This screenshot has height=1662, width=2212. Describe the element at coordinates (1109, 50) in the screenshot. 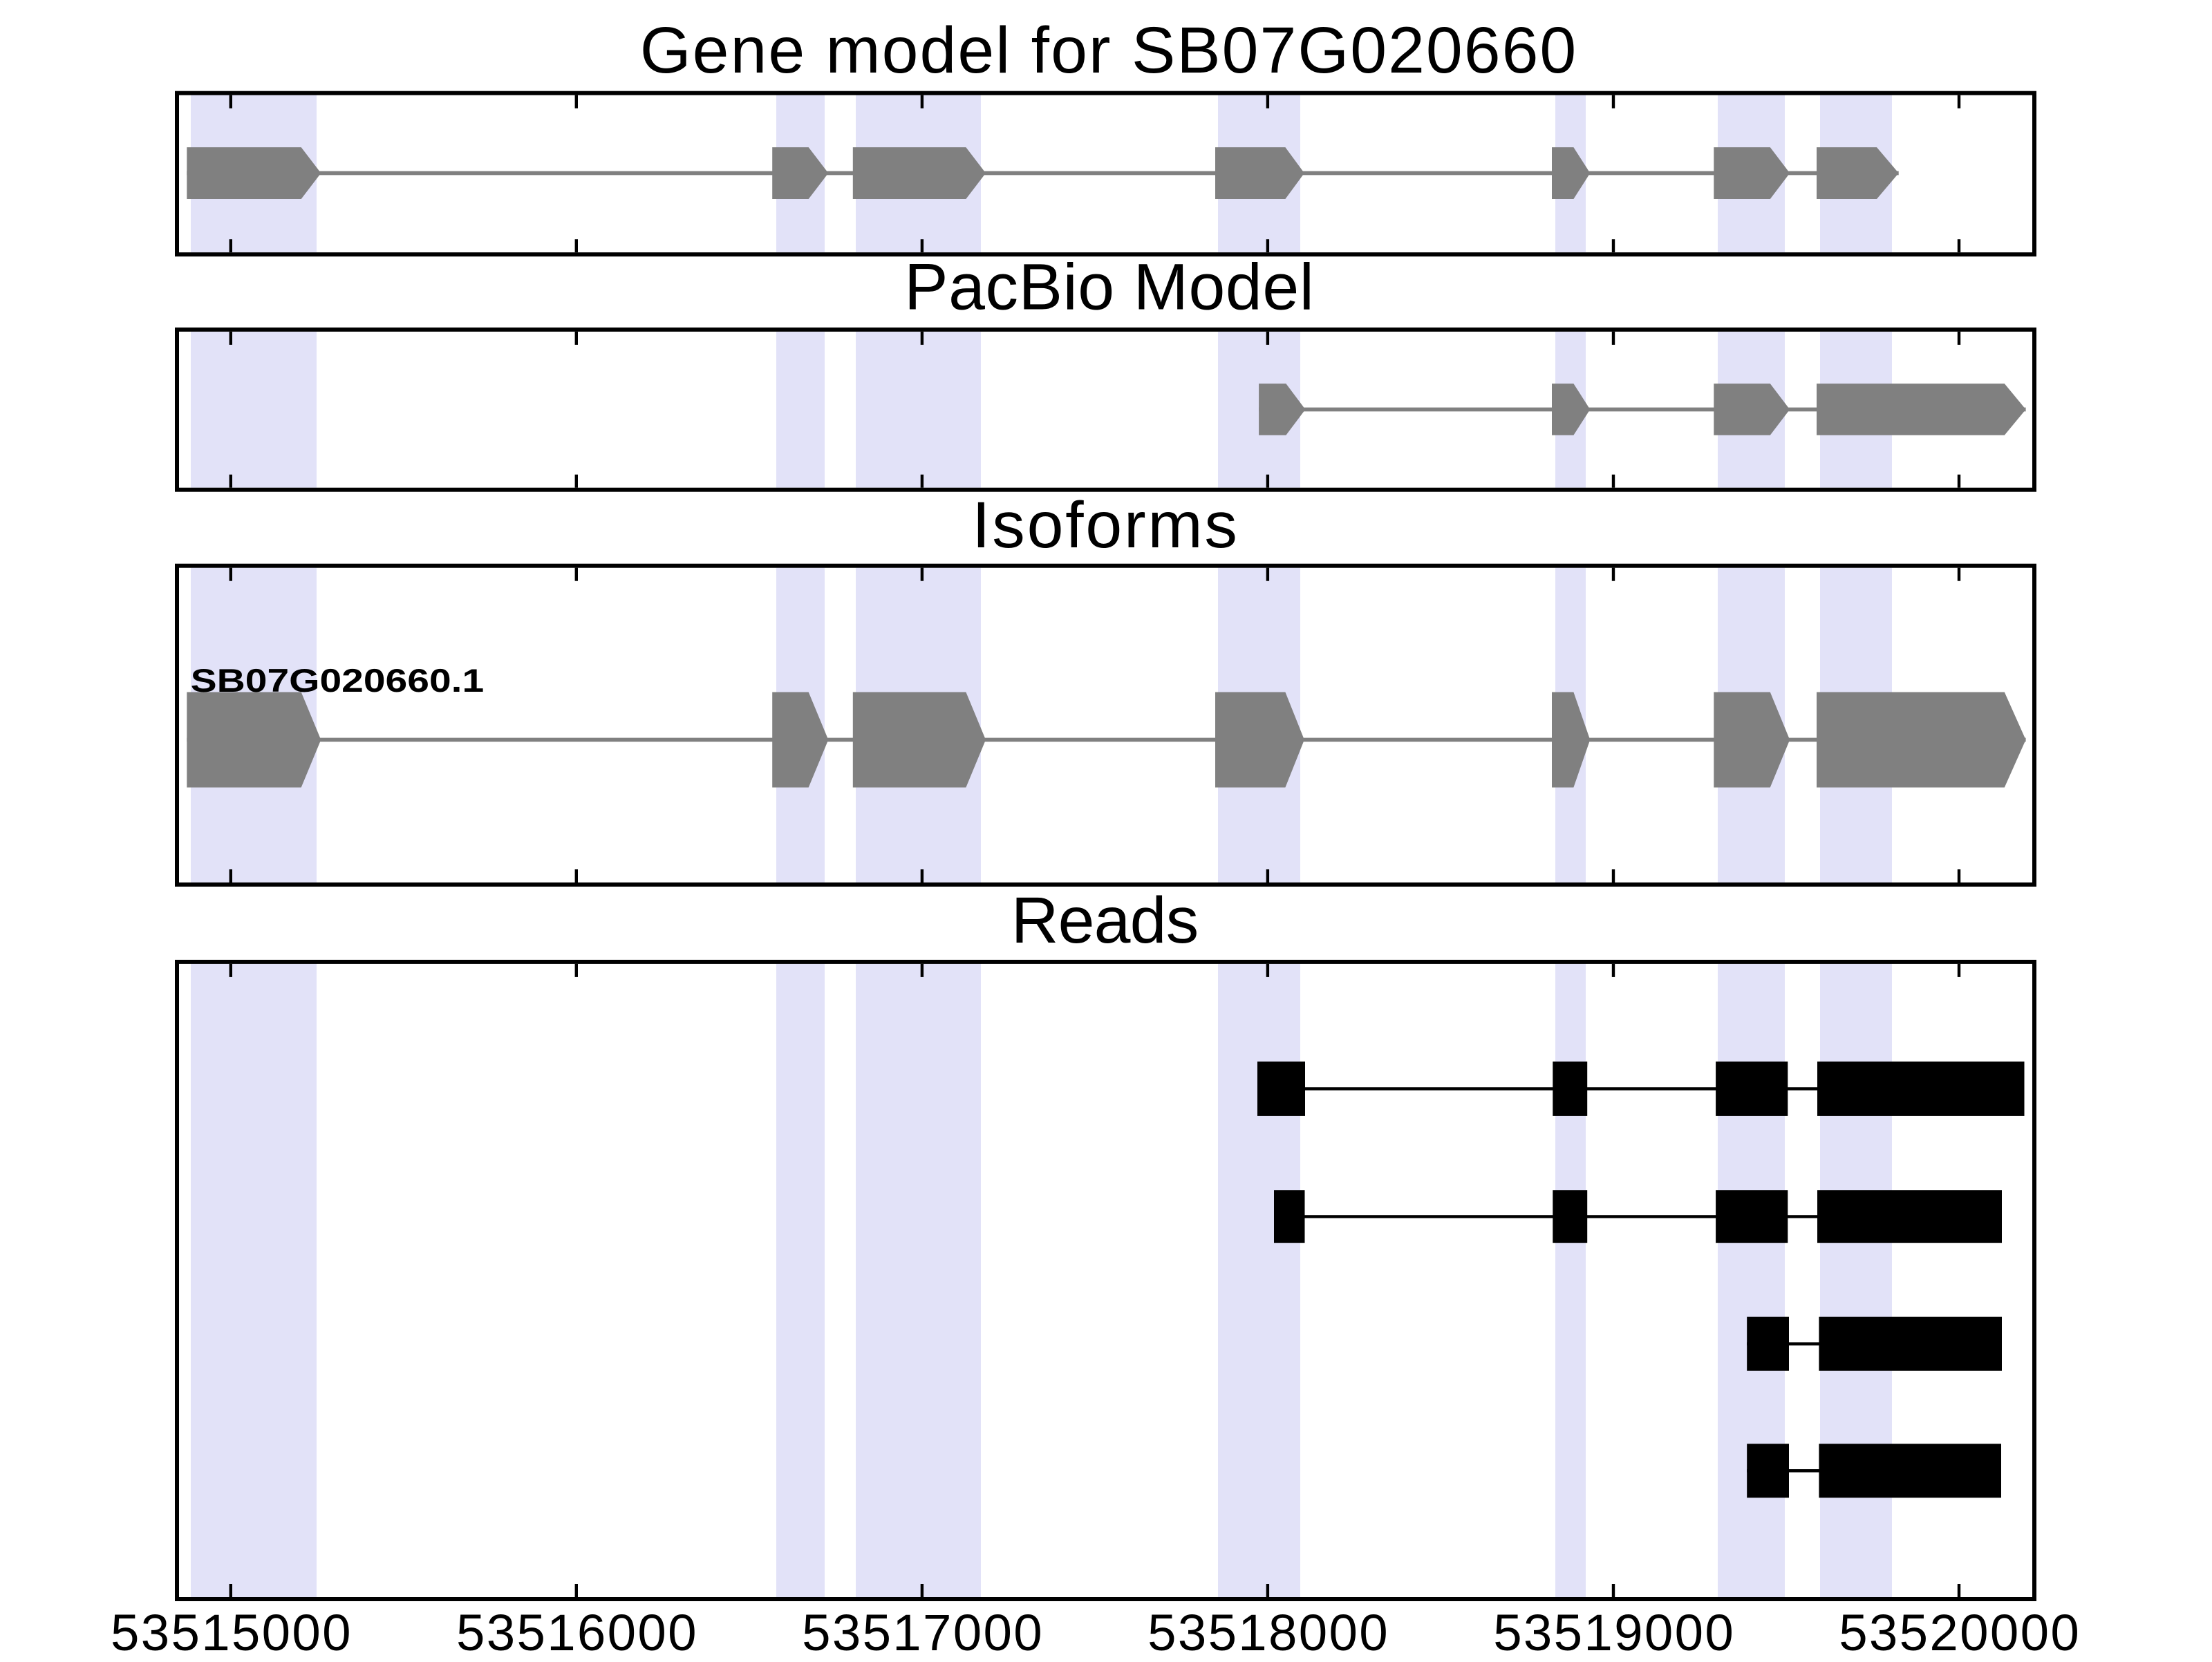

I see `svg-text: Gene model for SB07G020660` at that location.